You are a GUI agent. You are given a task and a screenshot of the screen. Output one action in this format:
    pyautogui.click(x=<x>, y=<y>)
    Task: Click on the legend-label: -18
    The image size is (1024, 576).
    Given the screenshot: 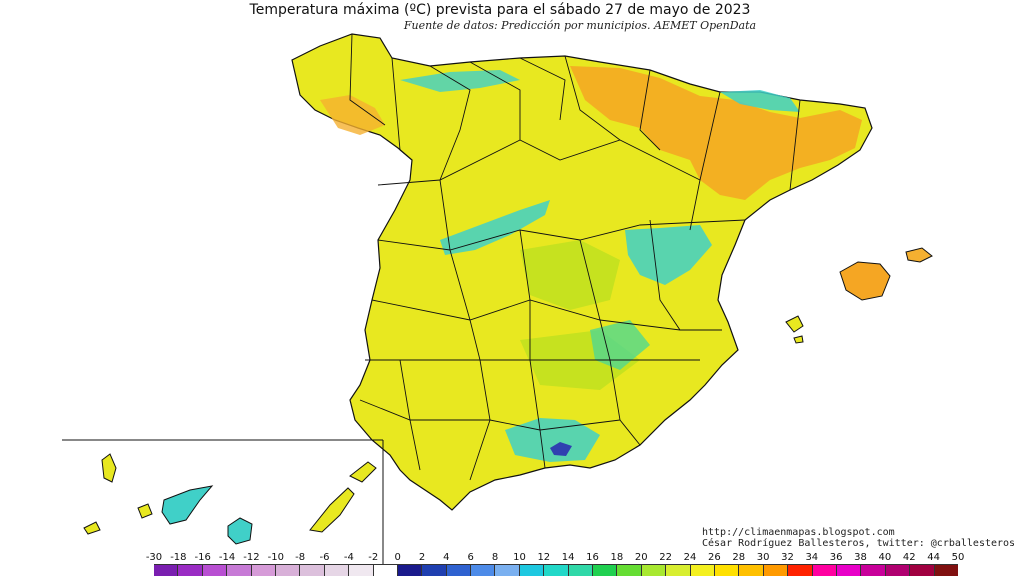 What is the action you would take?
    pyautogui.click(x=178, y=557)
    